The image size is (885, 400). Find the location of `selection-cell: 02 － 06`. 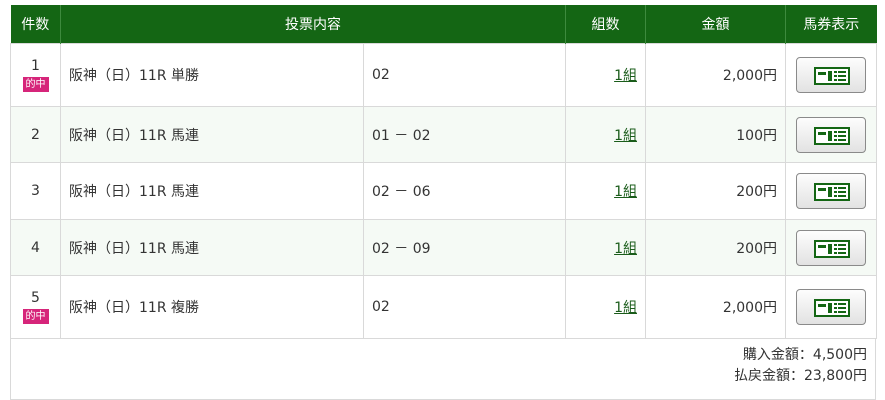

selection-cell: 02 － 06 is located at coordinates (464, 191).